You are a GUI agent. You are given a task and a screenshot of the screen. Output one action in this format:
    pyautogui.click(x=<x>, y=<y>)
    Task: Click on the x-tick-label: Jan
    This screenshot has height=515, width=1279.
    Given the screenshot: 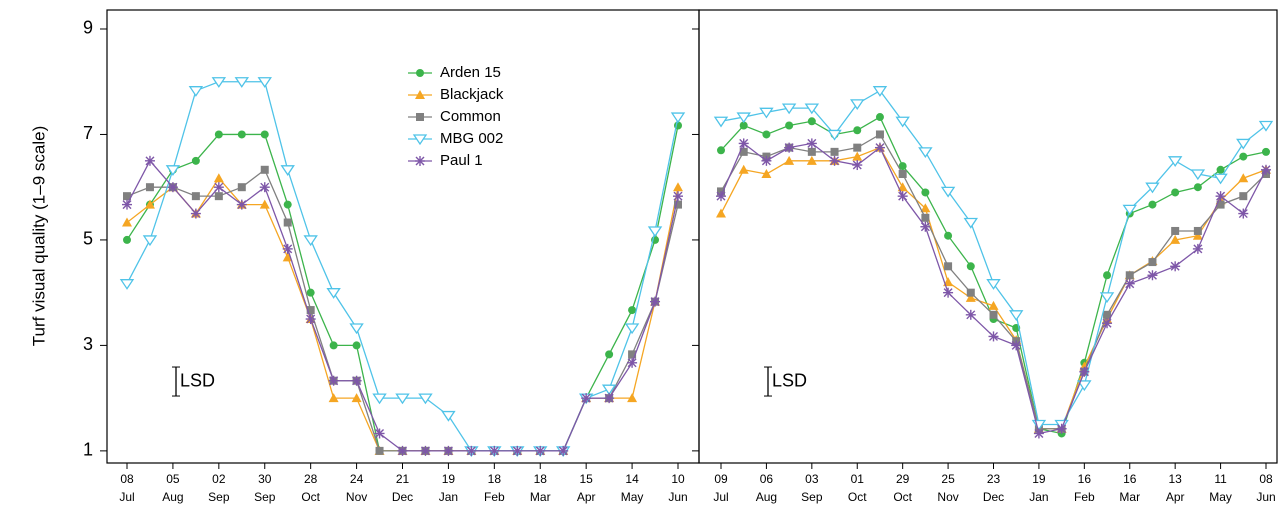 What is the action you would take?
    pyautogui.click(x=448, y=497)
    